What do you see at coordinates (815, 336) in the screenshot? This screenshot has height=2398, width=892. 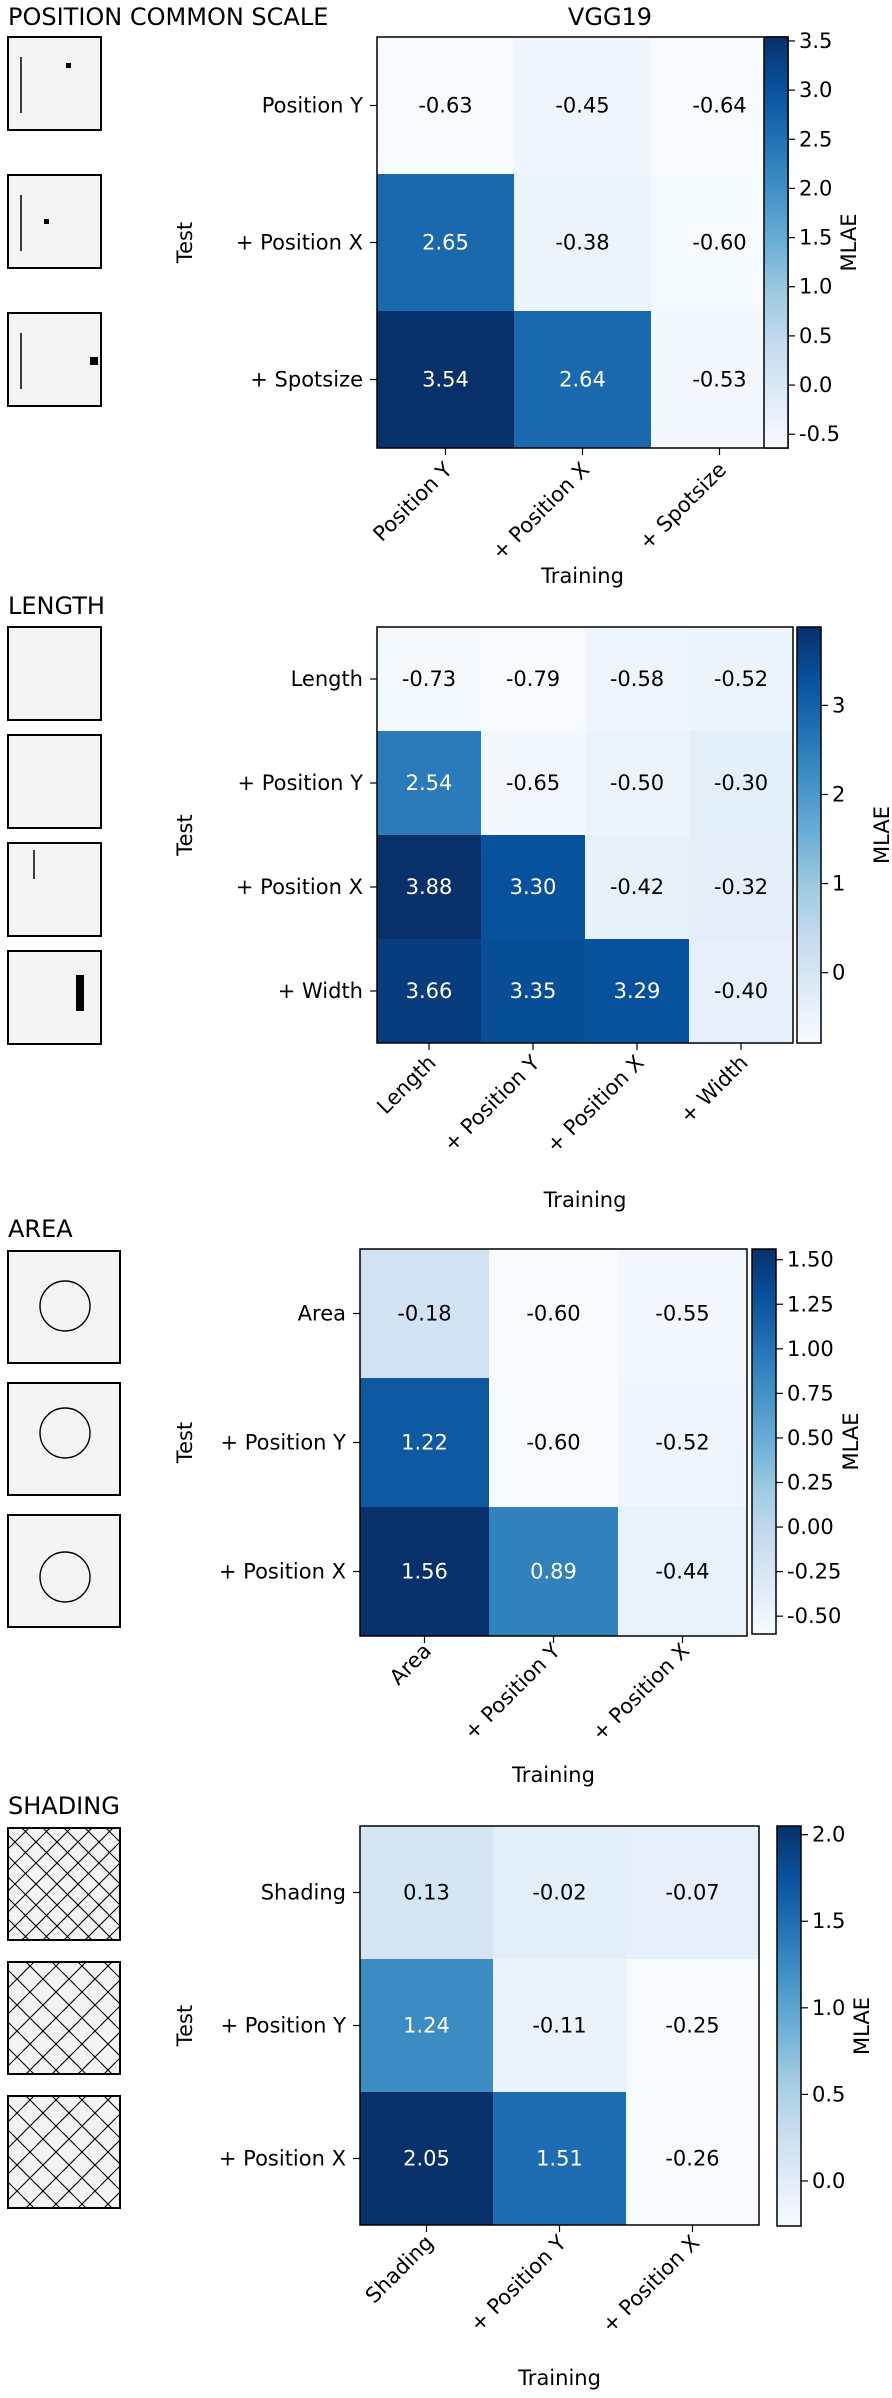 I see `colorbar-tick-label: 0.5` at bounding box center [815, 336].